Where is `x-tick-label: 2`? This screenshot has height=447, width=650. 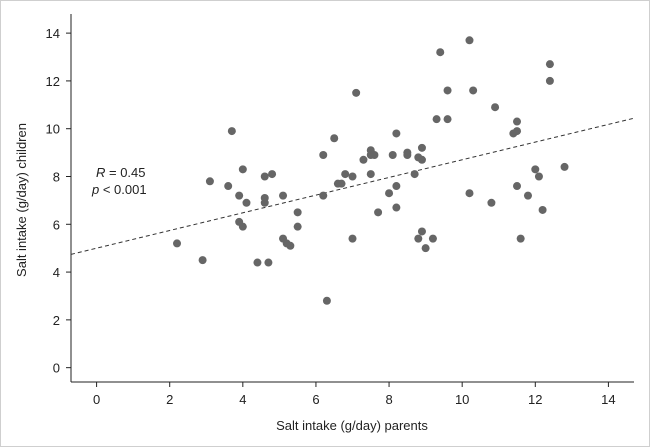 x-tick-label: 2 is located at coordinates (169, 399).